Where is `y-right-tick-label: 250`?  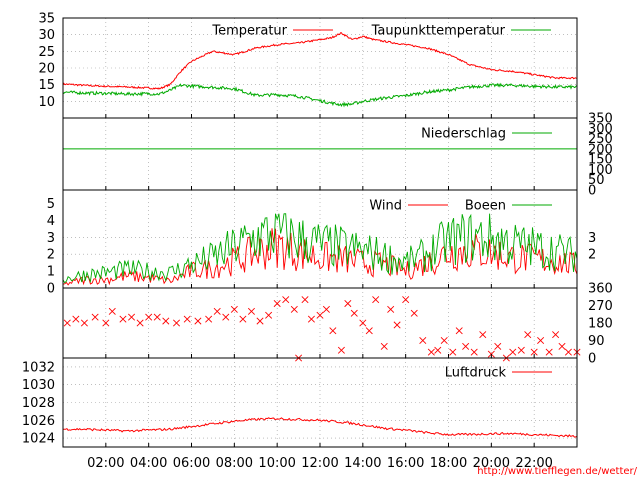
y-right-tick-label: 250 is located at coordinates (600, 139).